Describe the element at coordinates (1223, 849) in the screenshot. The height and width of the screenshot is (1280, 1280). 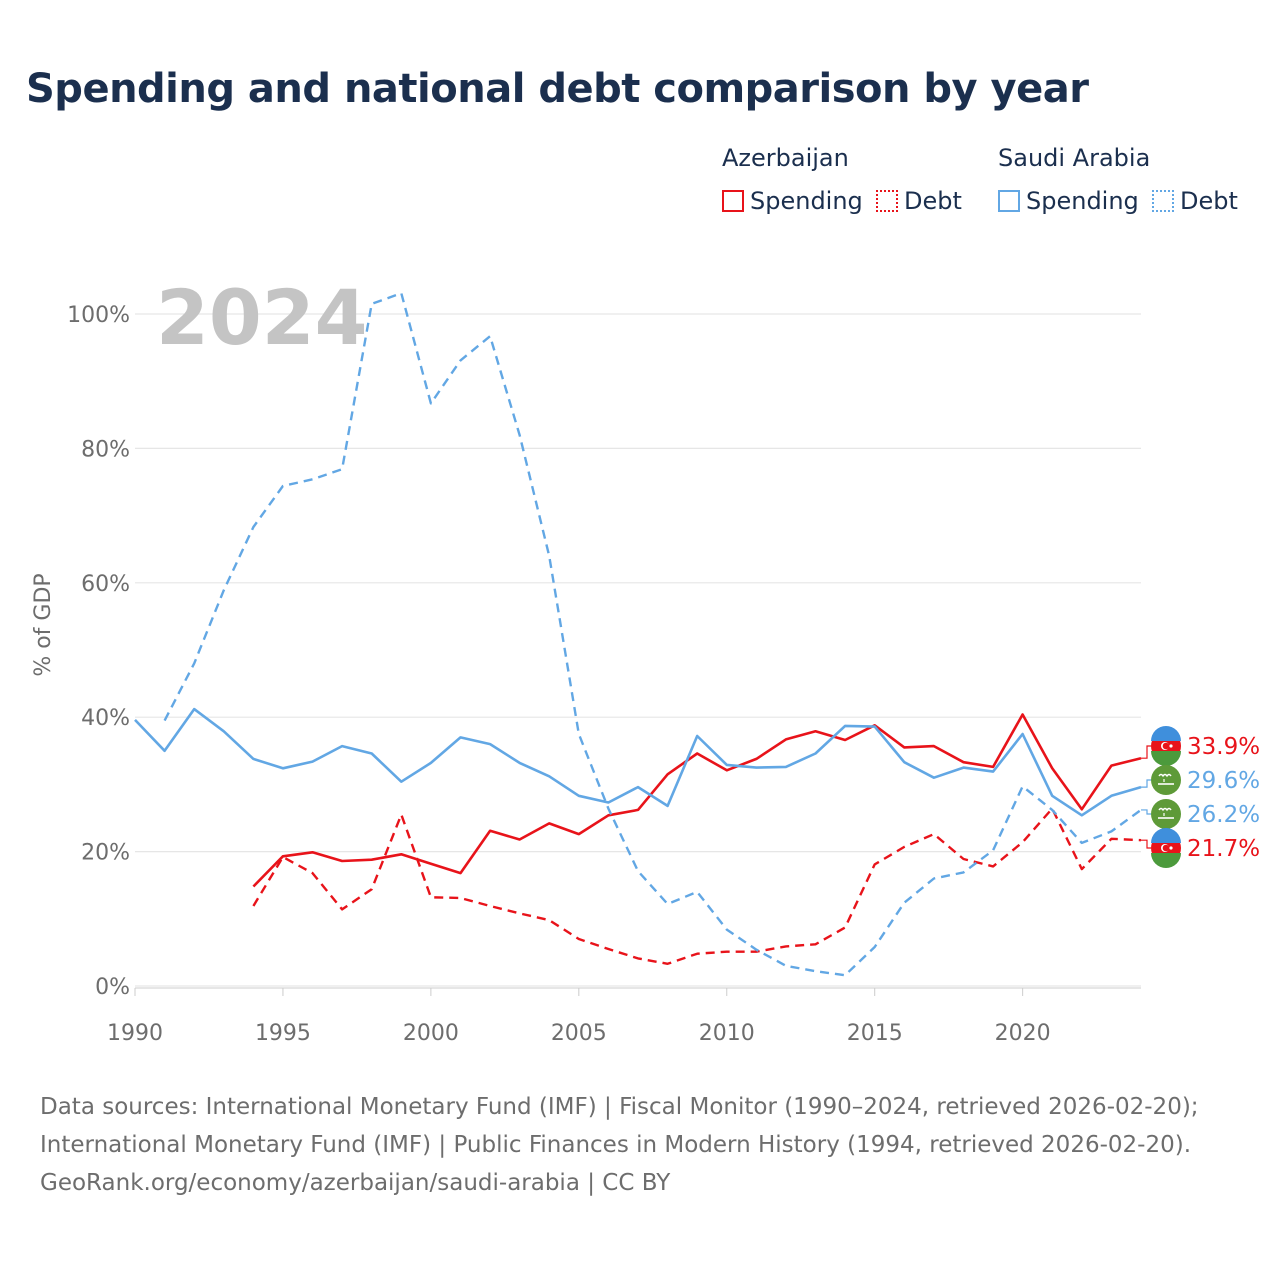
I see `end-value-label: 21.7%` at that location.